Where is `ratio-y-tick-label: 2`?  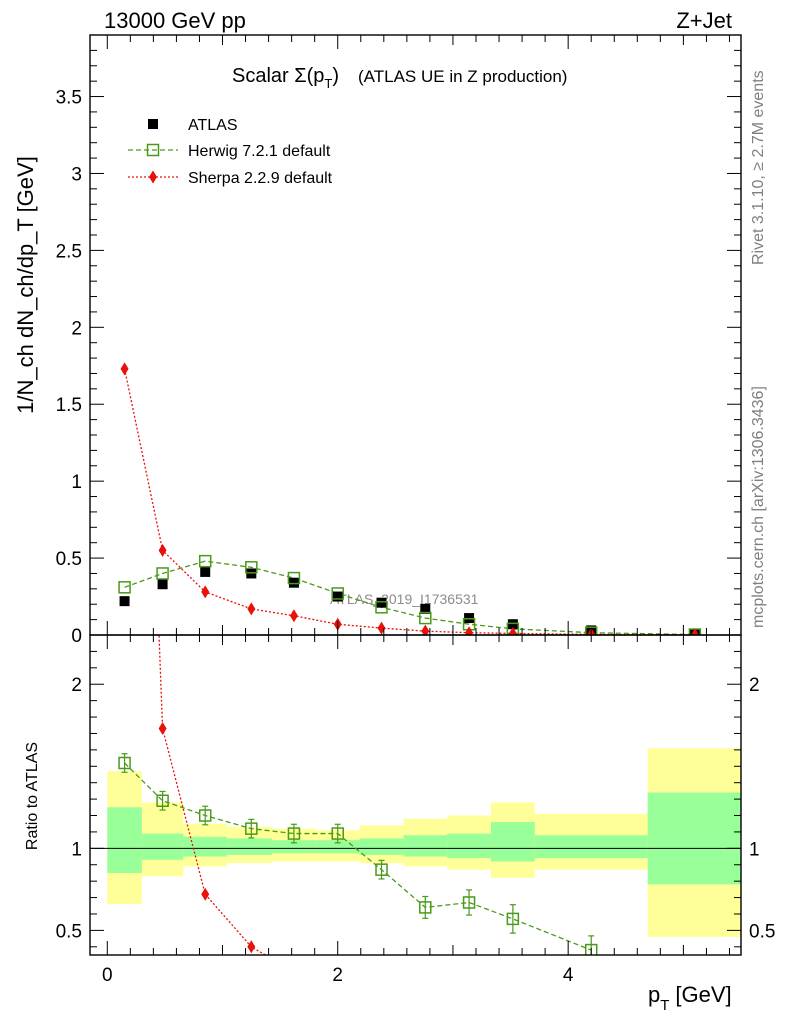 ratio-y-tick-label: 2 is located at coordinates (76, 685).